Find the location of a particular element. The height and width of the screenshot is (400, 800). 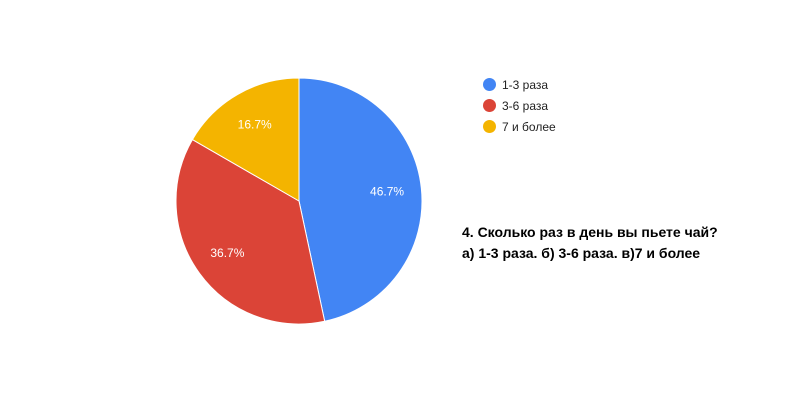

slice-data-label: 36.7% is located at coordinates (227, 253).